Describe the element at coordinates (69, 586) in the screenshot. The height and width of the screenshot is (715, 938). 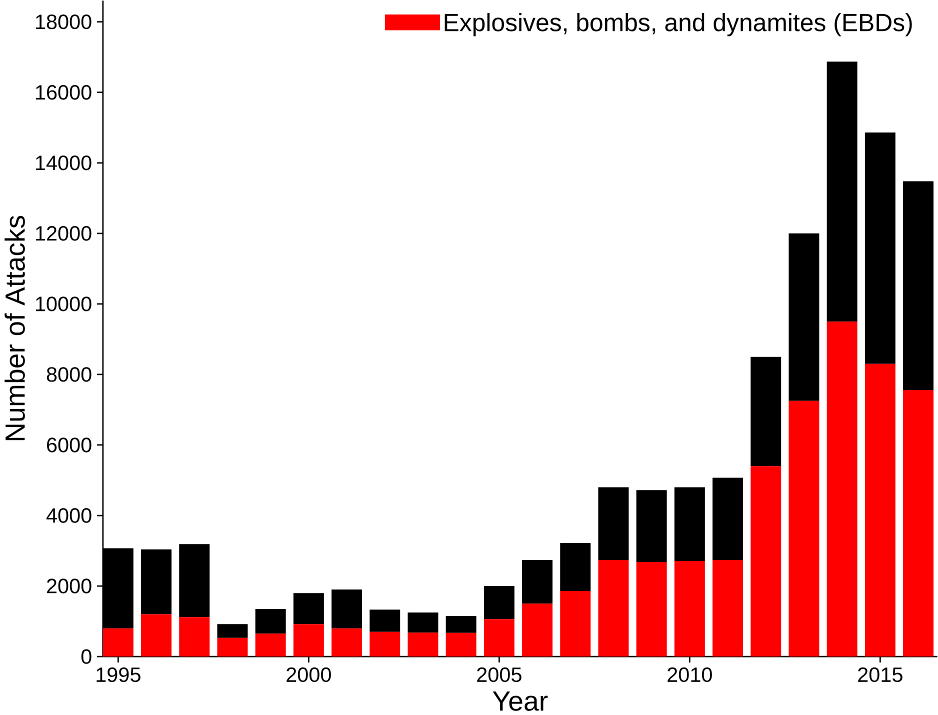
I see `y-tick-label: 2000` at that location.